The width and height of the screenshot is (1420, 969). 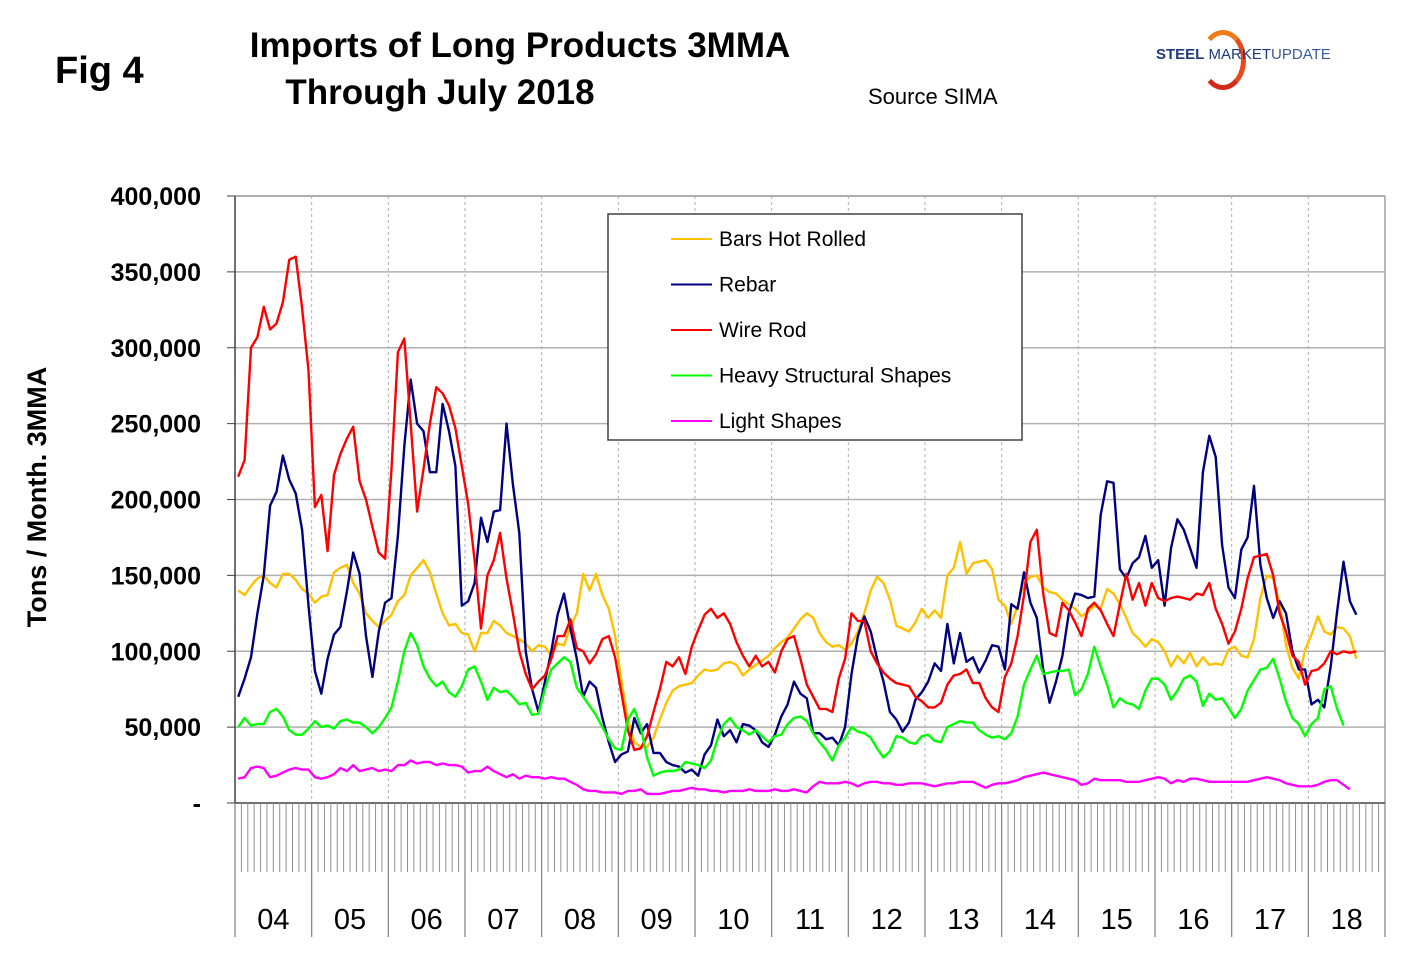 I want to click on y-axis-label: Tons / Month. 3MMA, so click(x=37, y=497).